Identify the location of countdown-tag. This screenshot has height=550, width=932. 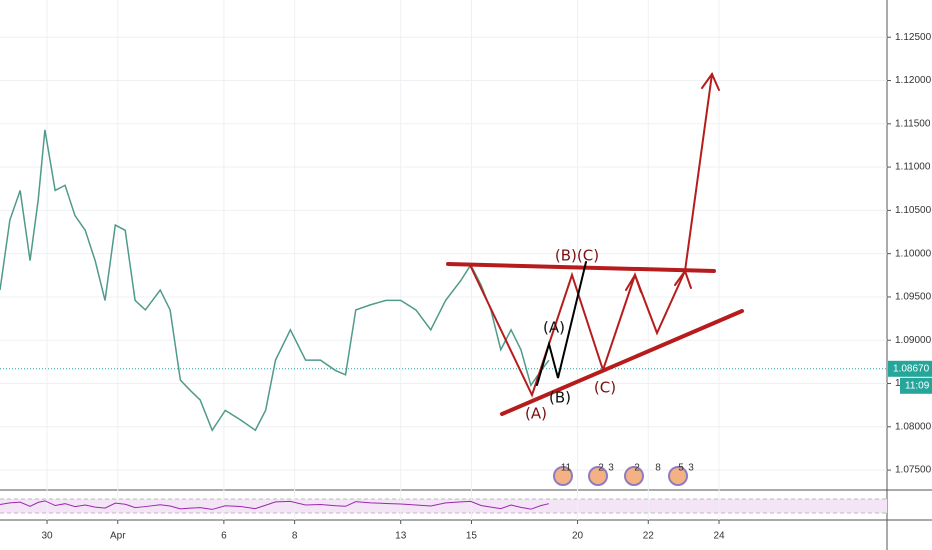
(916, 385).